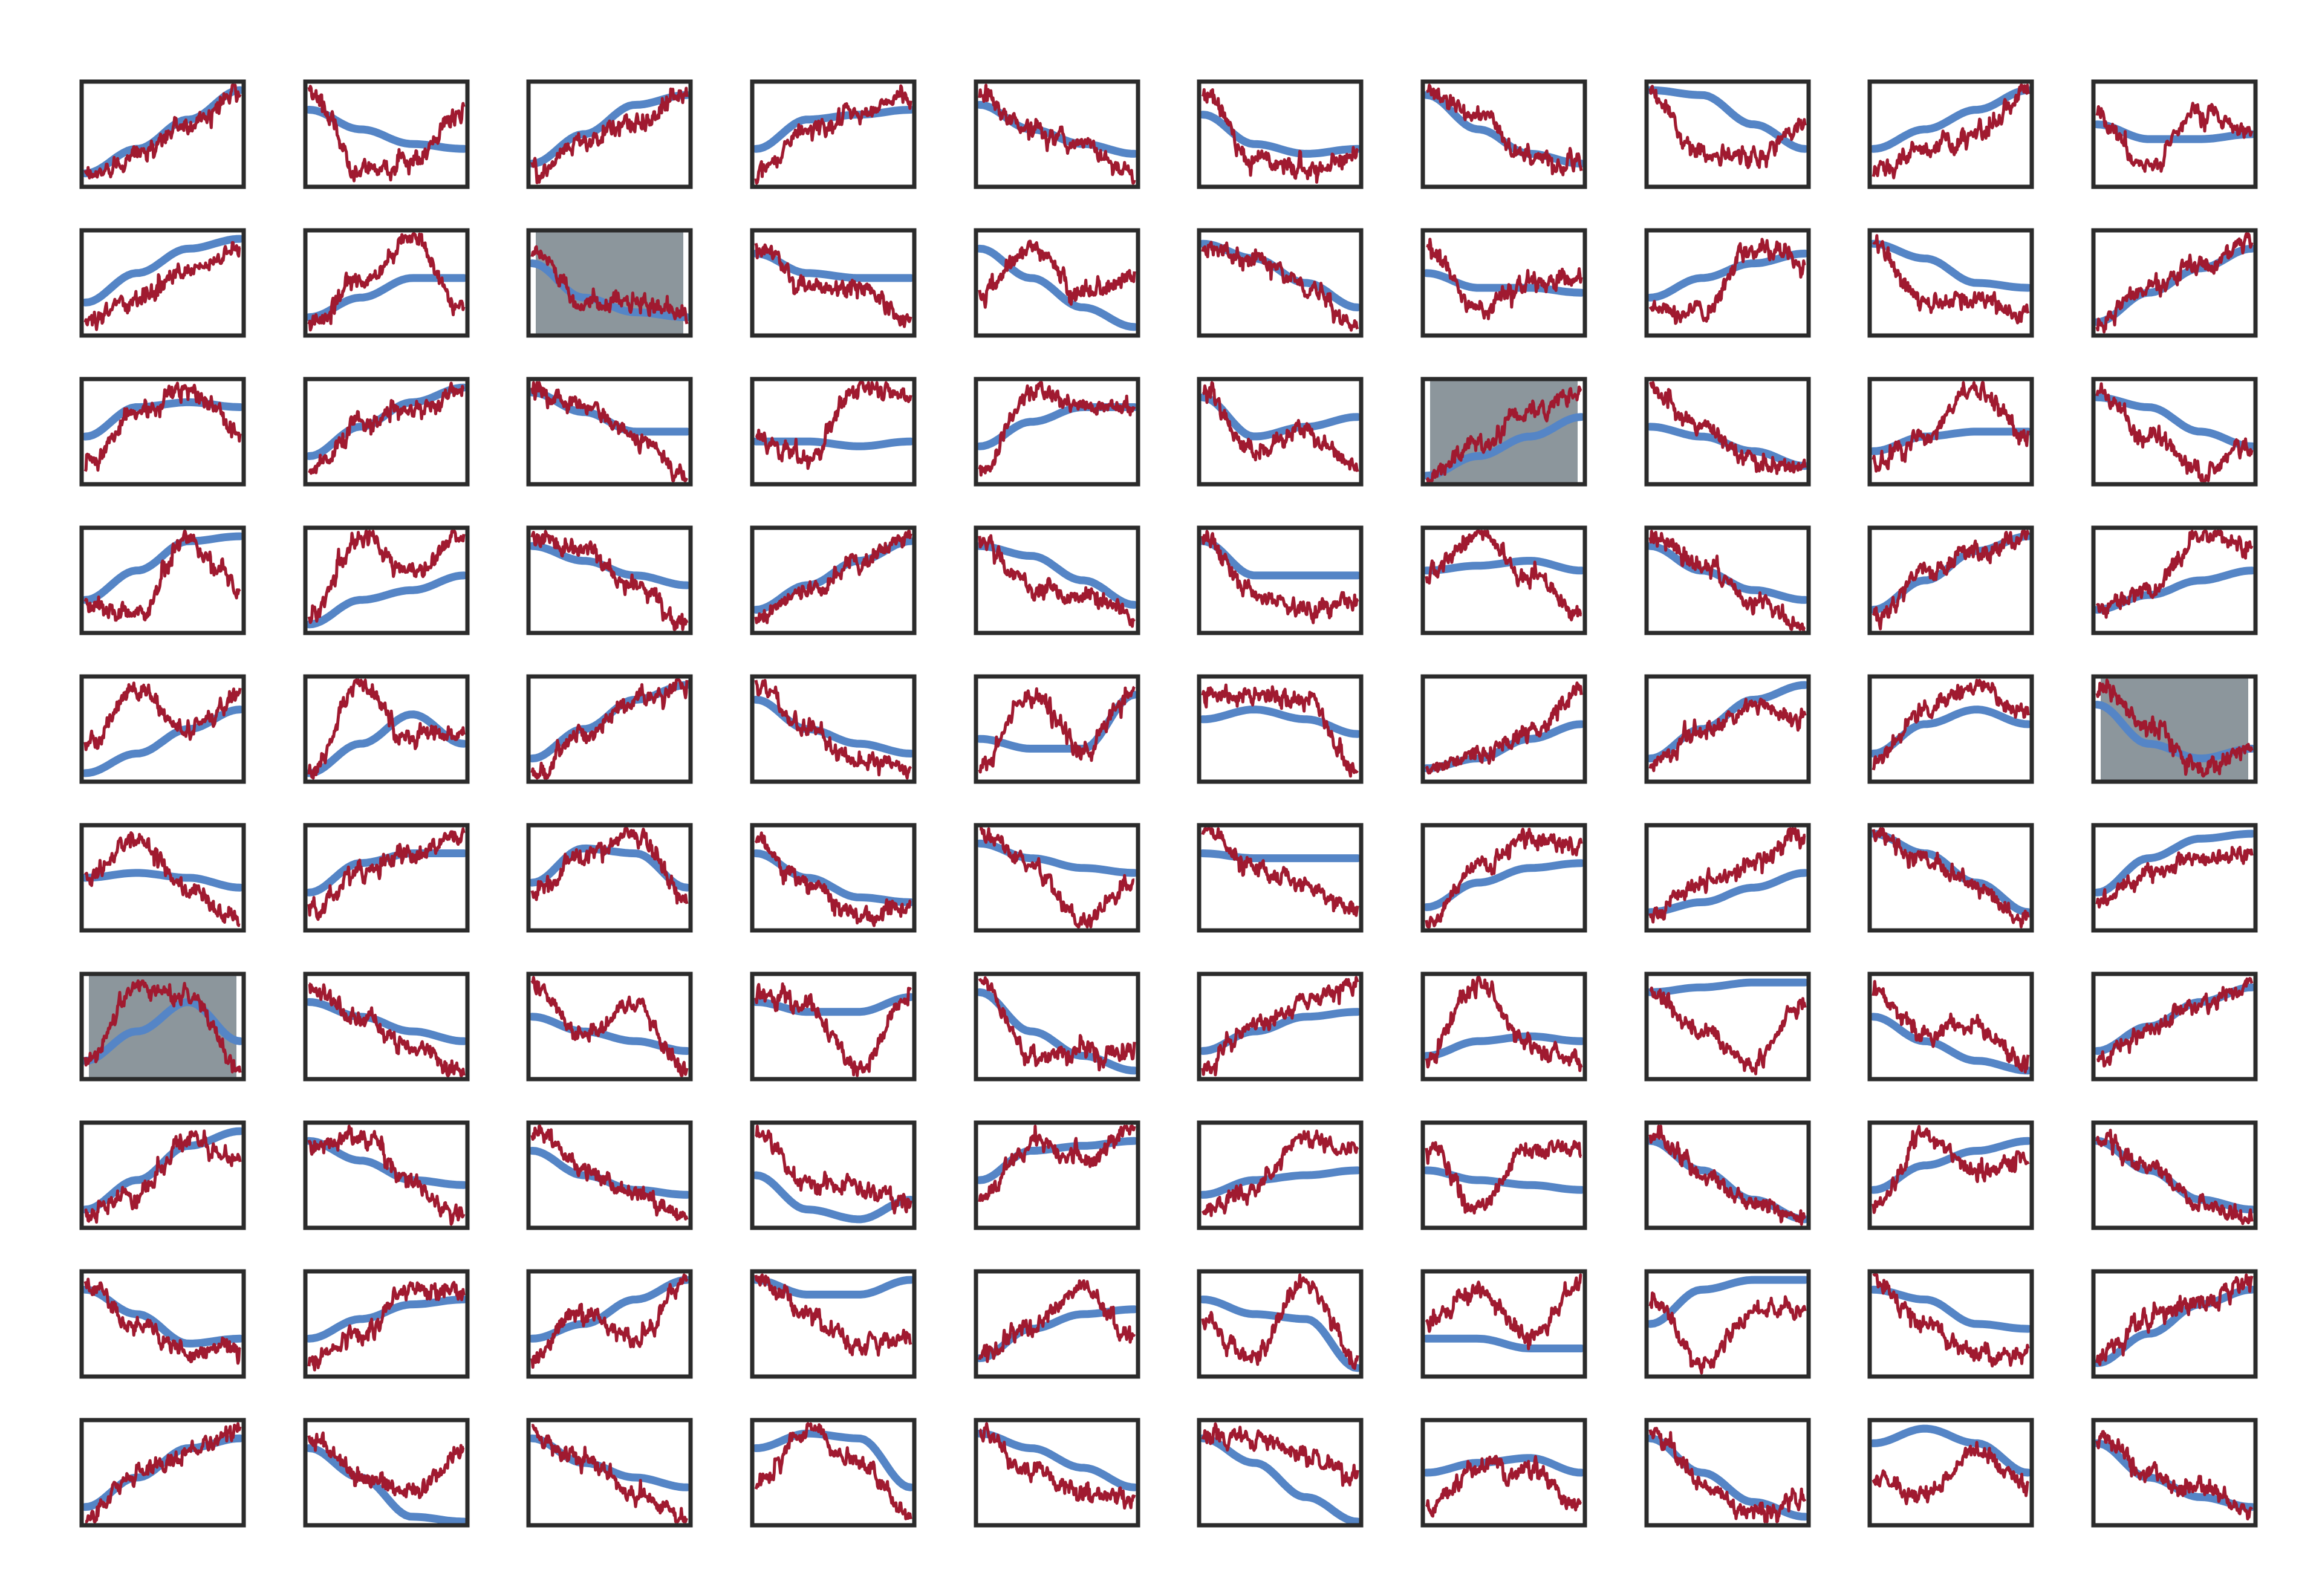 The width and height of the screenshot is (2322, 1596). What do you see at coordinates (1727, 283) in the screenshot?
I see `panel-r2-c8` at bounding box center [1727, 283].